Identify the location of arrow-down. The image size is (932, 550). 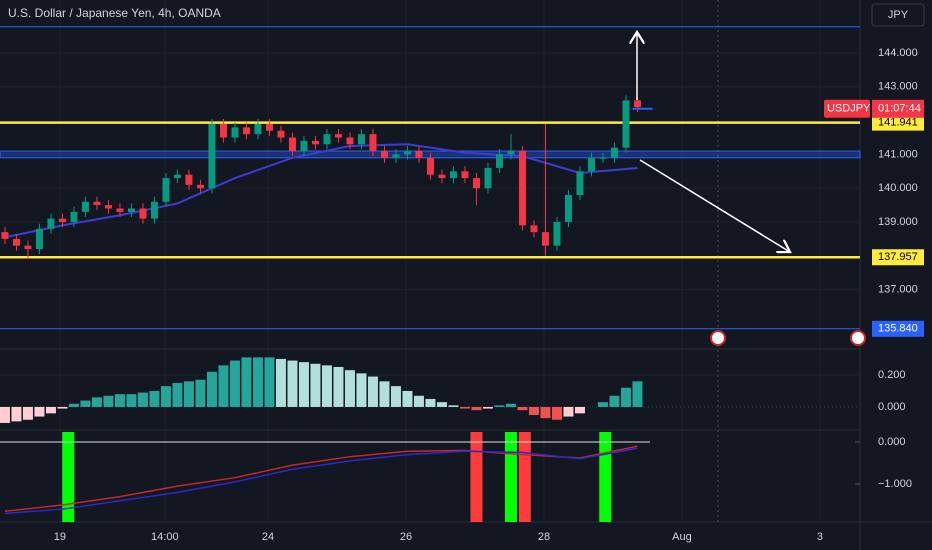
(714, 205).